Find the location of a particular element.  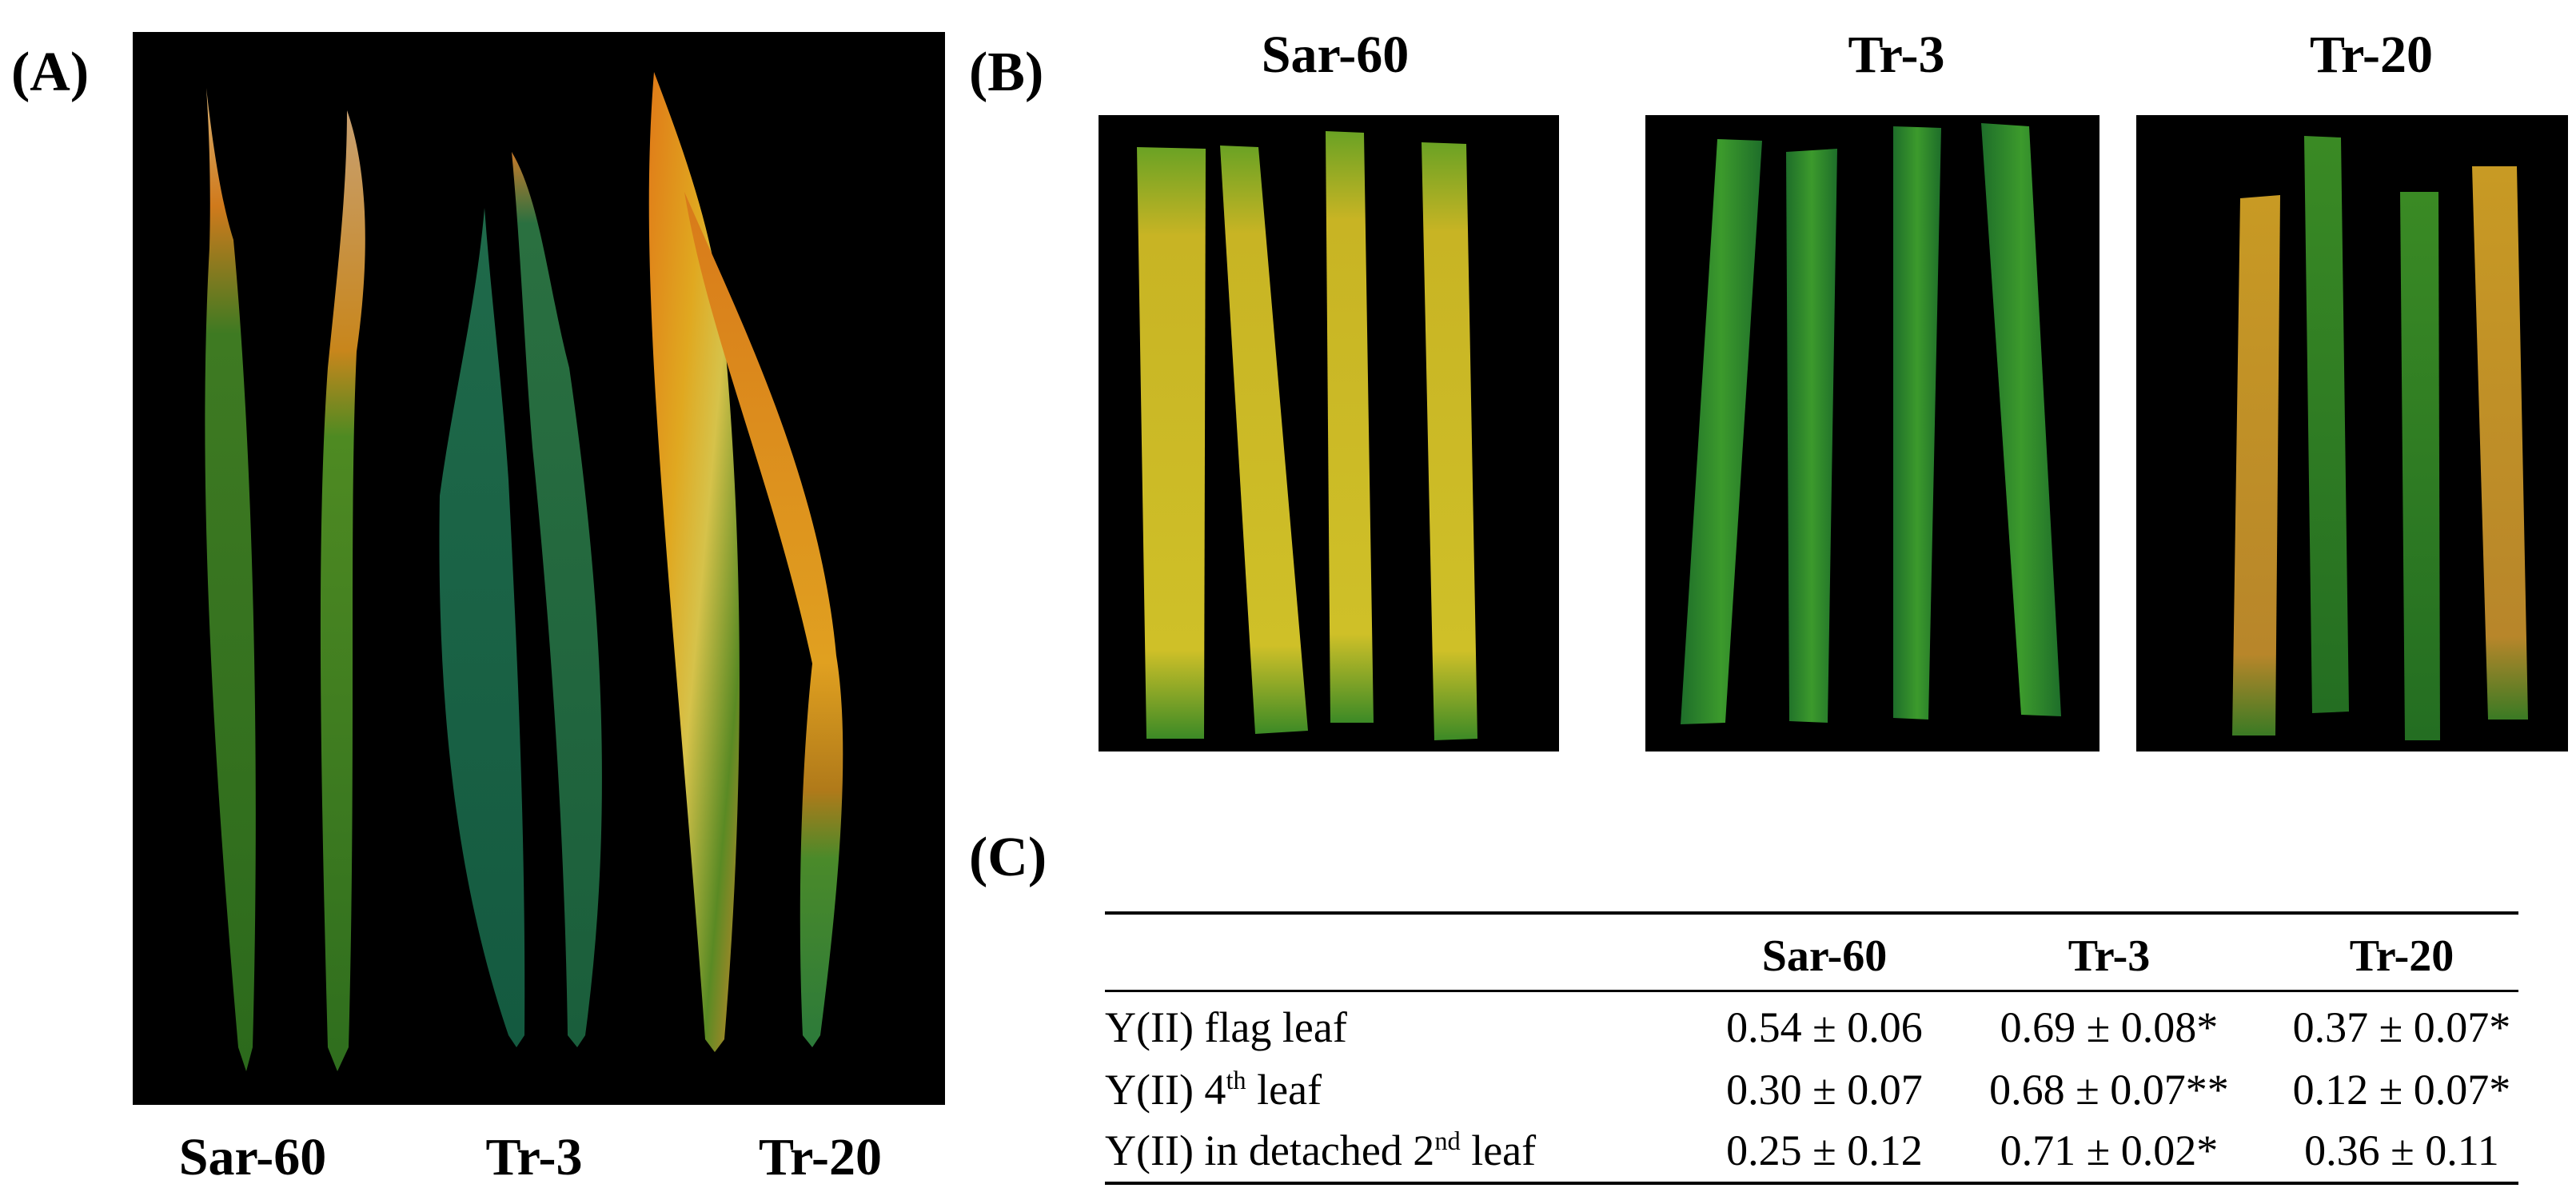

table-cell: 0.68 ± 0.07** is located at coordinates (2109, 1090).